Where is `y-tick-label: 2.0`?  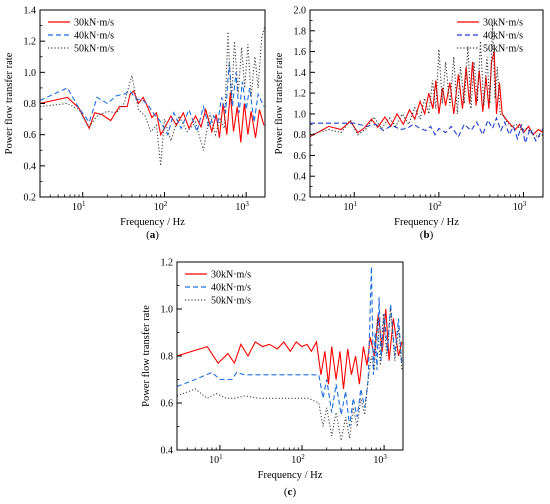 y-tick-label: 2.0 is located at coordinates (300, 11).